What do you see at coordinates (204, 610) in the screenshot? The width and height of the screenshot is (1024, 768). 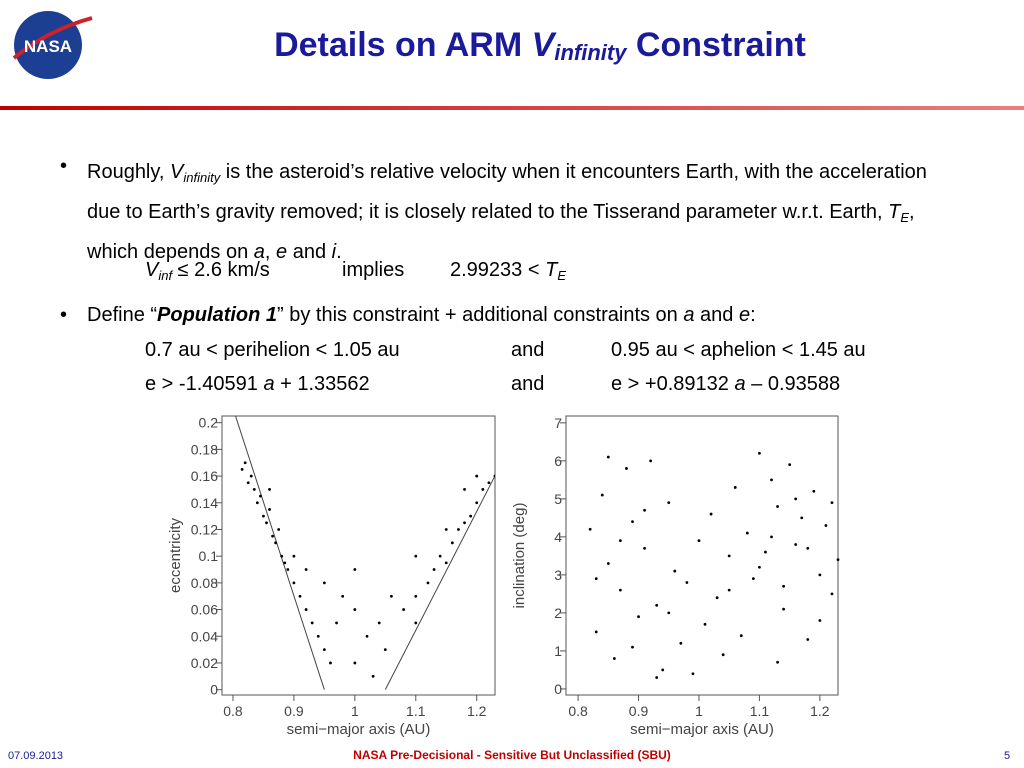 I see `y-tick-label: 0.06` at bounding box center [204, 610].